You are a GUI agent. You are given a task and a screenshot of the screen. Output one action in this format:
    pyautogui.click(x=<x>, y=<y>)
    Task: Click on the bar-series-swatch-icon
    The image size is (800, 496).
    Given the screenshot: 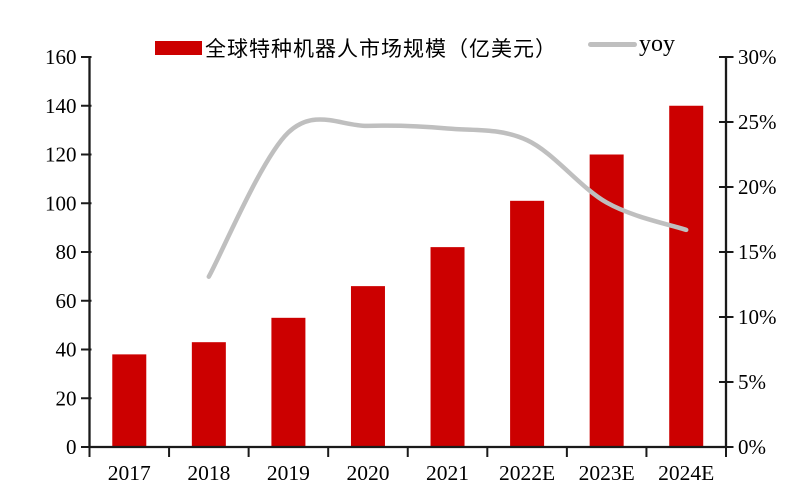 What is the action you would take?
    pyautogui.click(x=178, y=48)
    